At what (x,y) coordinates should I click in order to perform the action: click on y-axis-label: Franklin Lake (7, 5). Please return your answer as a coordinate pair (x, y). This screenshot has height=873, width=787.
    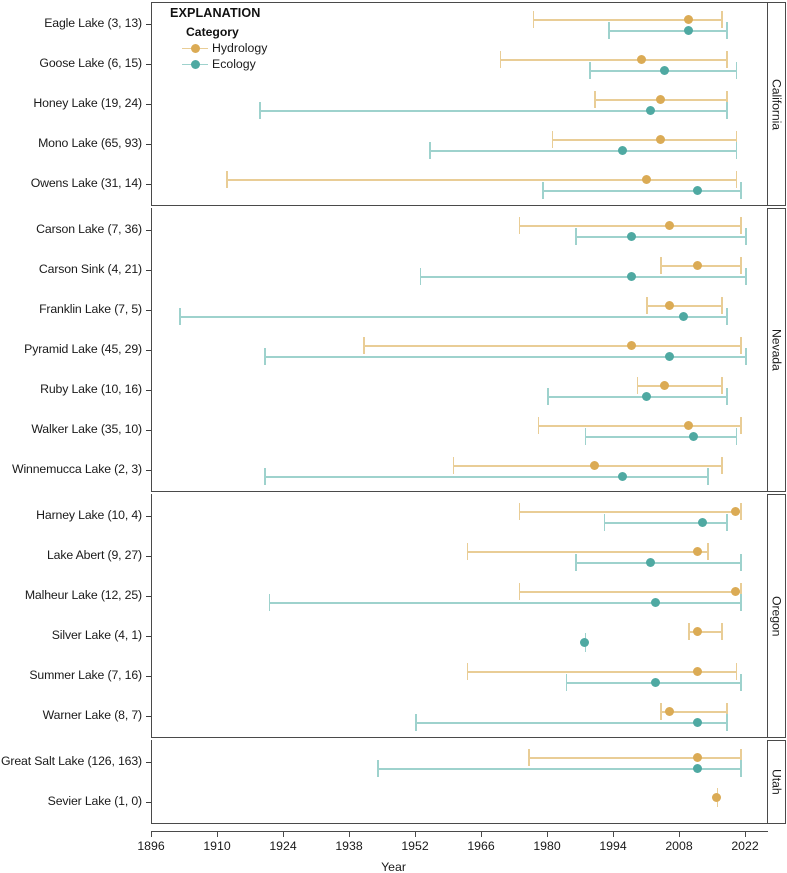
    Looking at the image, I should click on (90, 309).